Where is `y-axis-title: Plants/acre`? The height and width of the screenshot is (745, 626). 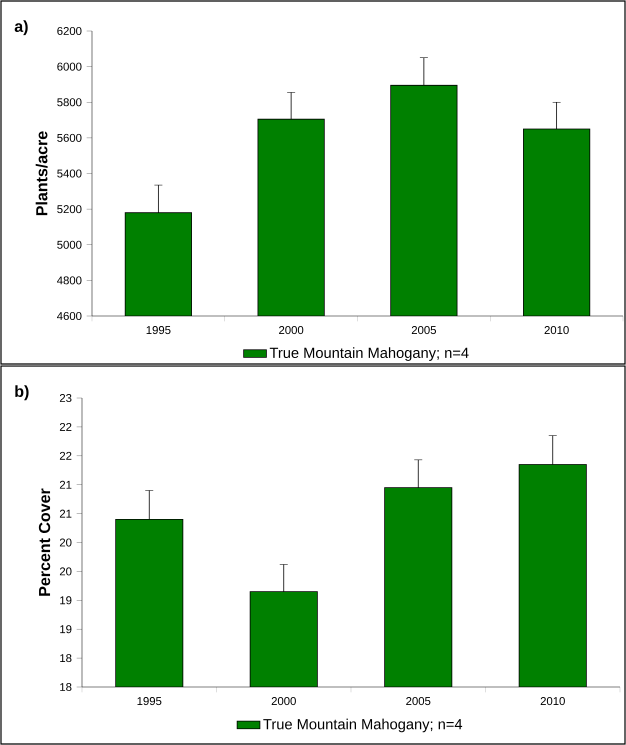
y-axis-title: Plants/acre is located at coordinates (42, 173).